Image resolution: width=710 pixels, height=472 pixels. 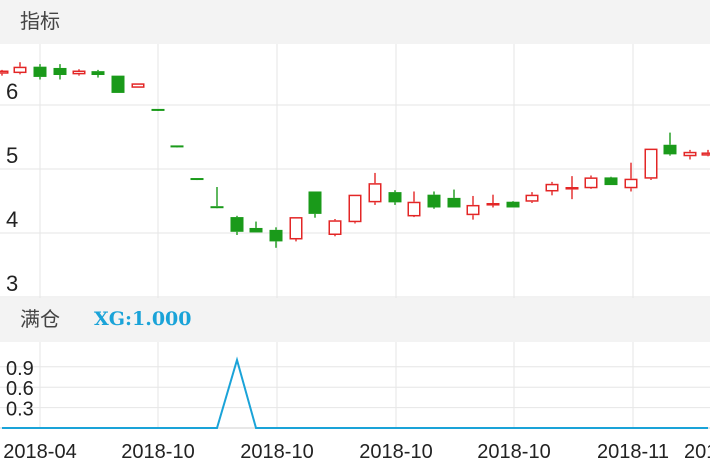 I want to click on sub-y-tick-label: 0.9, so click(x=20, y=369).